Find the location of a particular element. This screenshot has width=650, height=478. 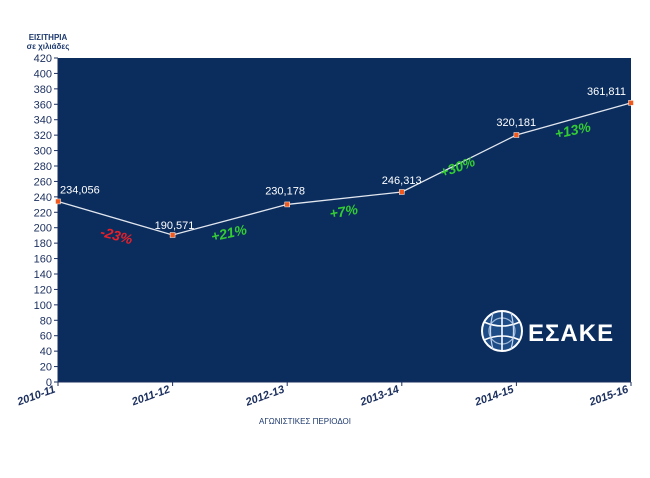

y-tick-label: 140 is located at coordinates (43, 275).